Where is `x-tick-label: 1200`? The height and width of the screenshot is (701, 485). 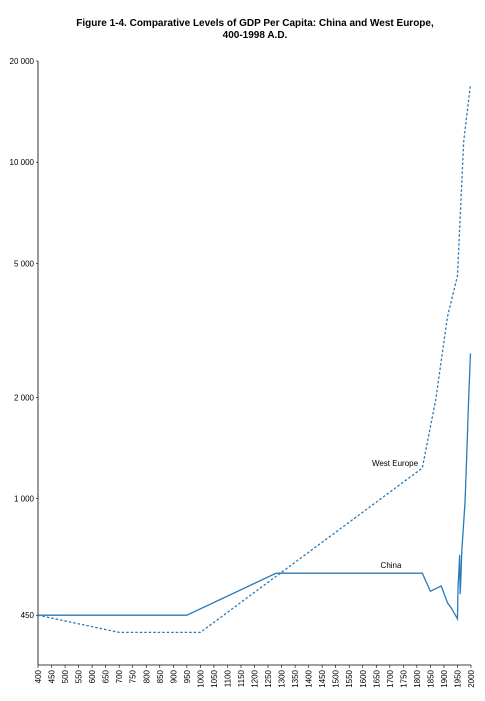 x-tick-label: 1200 is located at coordinates (255, 678).